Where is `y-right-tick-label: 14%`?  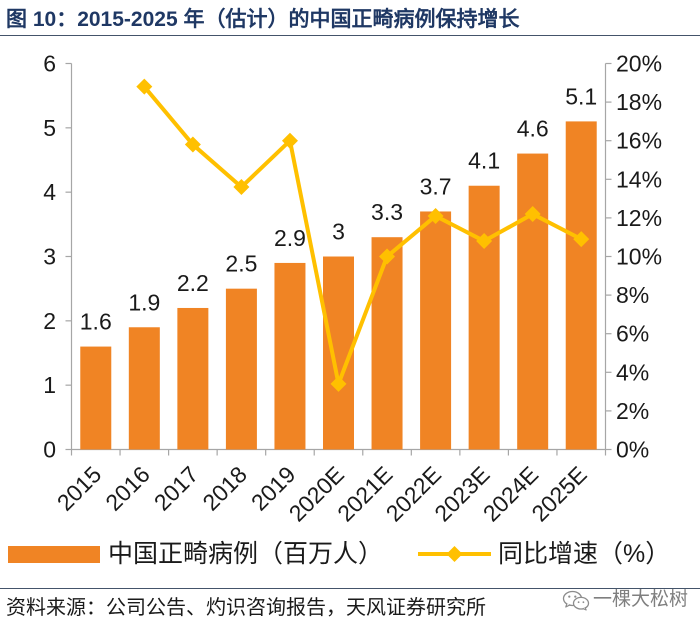 y-right-tick-label: 14% is located at coordinates (639, 179).